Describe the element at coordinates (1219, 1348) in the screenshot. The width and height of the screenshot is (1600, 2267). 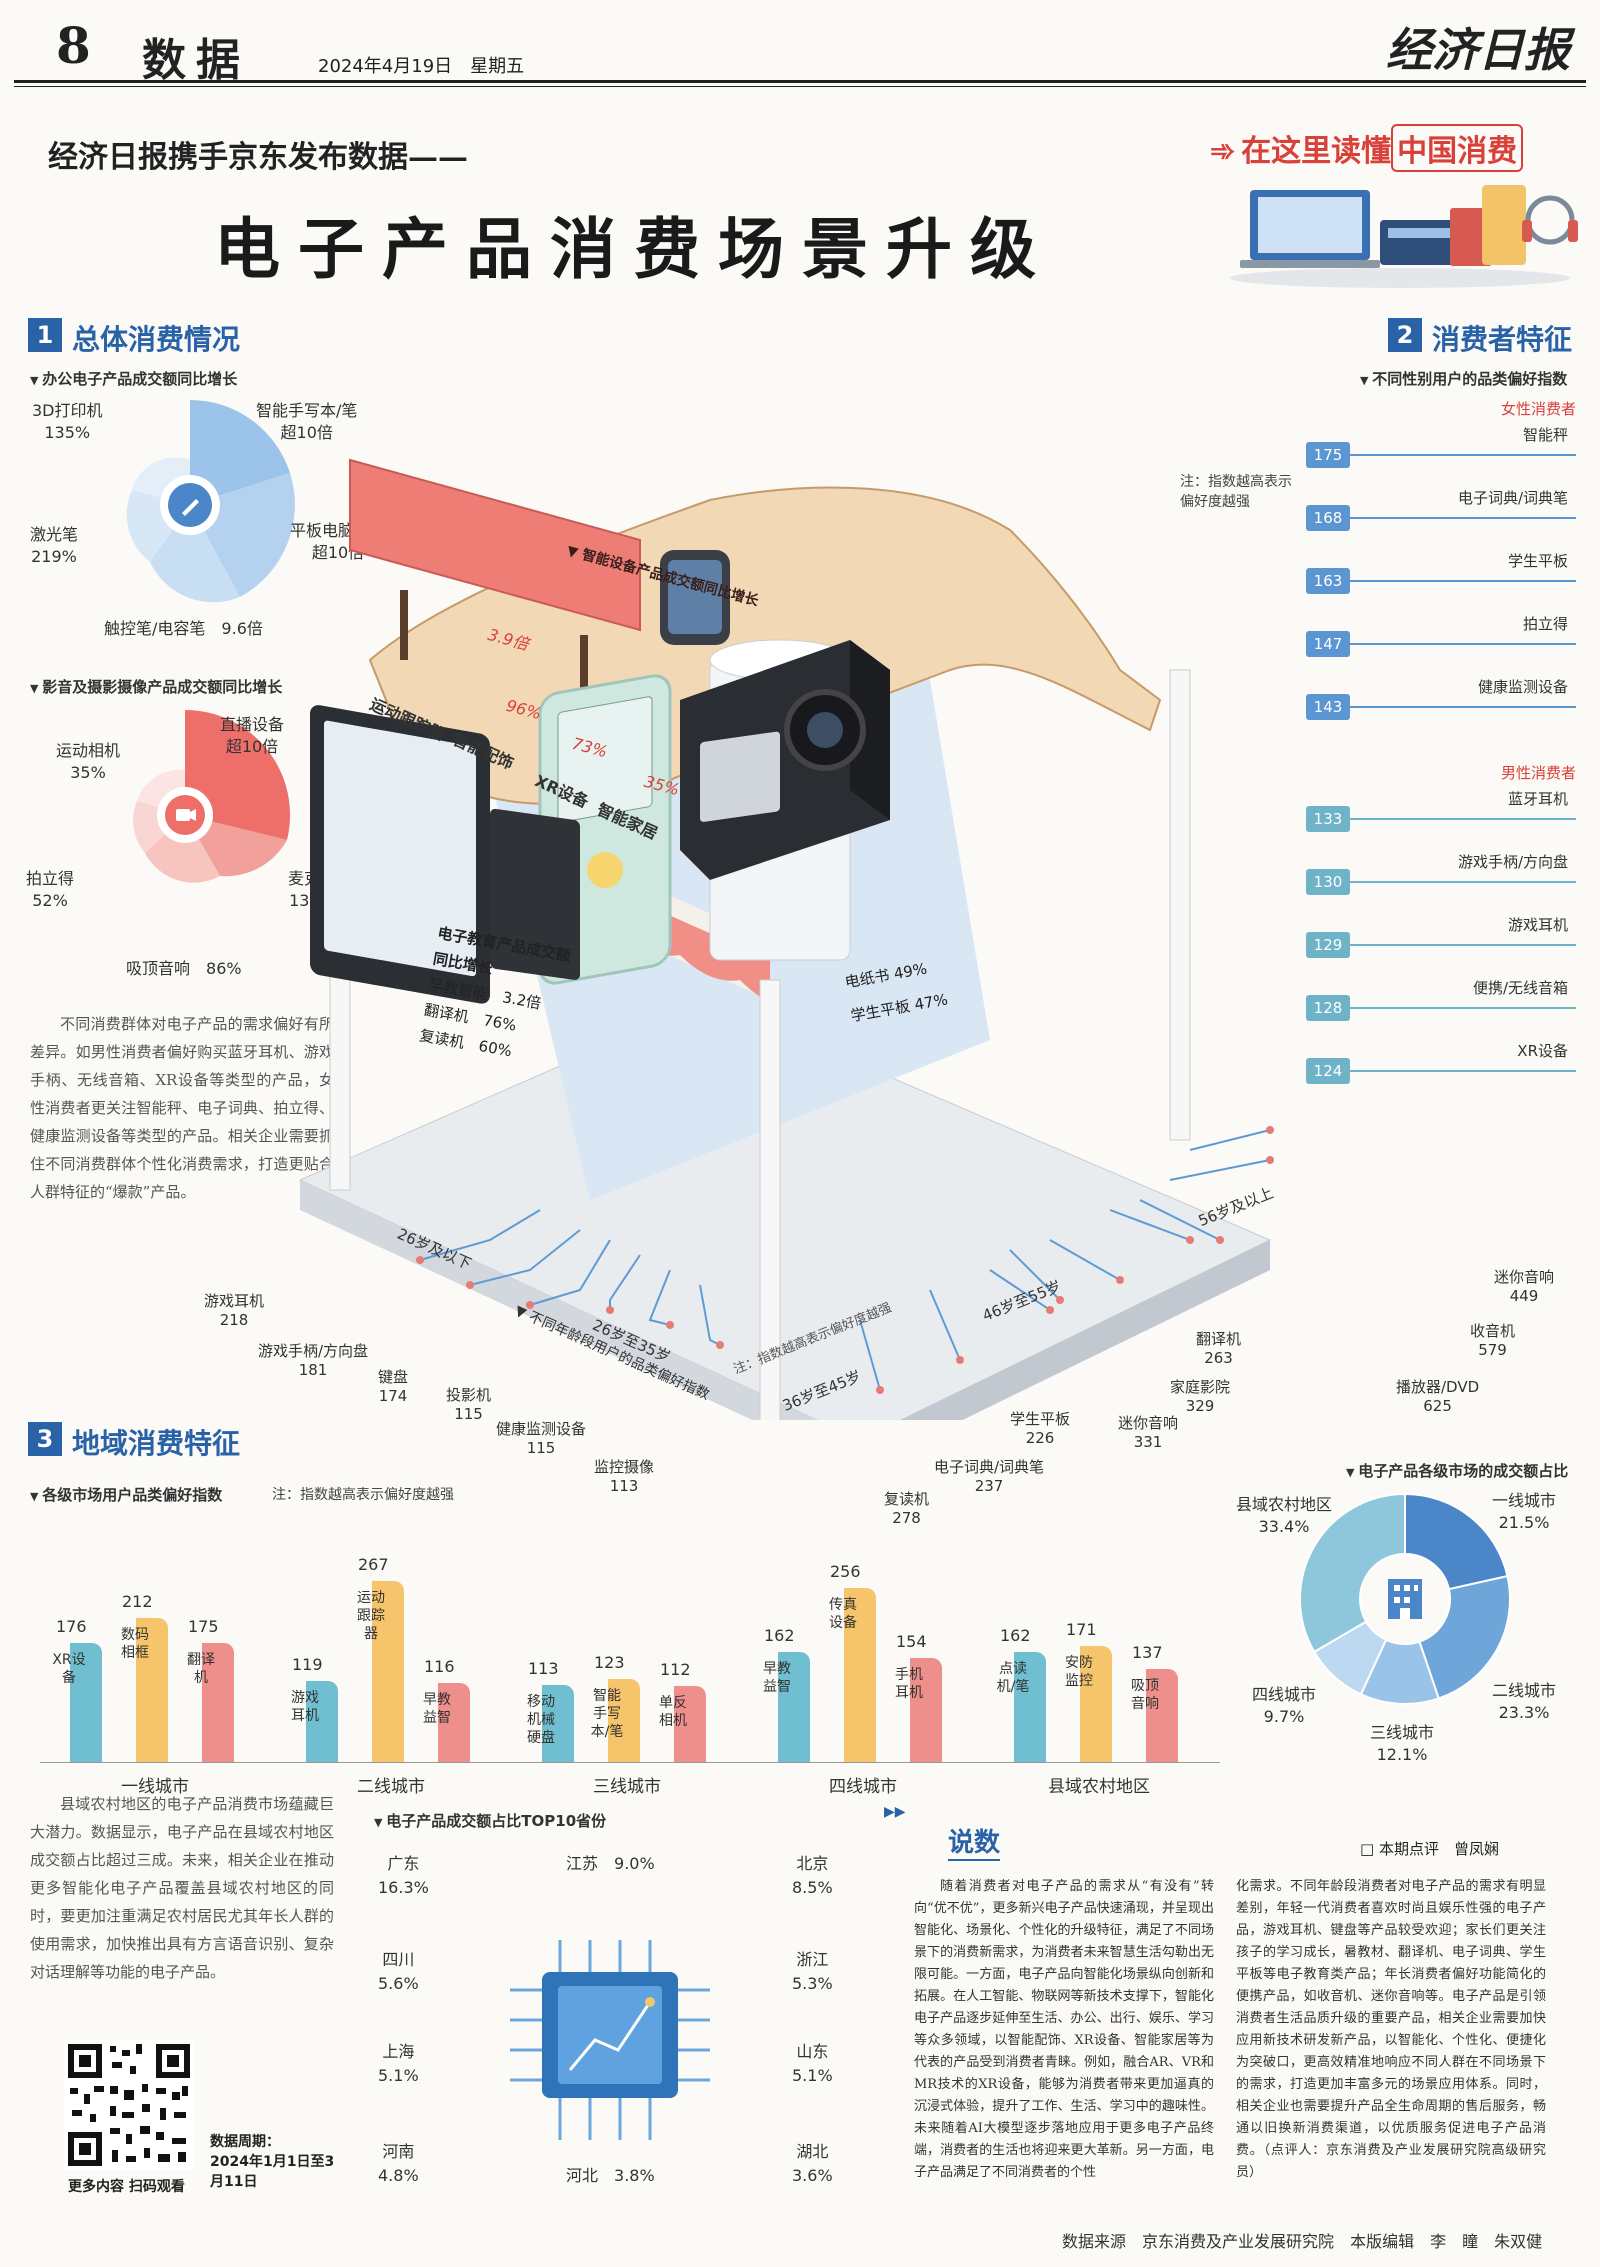
I see `age-item-11: 翻译机 263` at that location.